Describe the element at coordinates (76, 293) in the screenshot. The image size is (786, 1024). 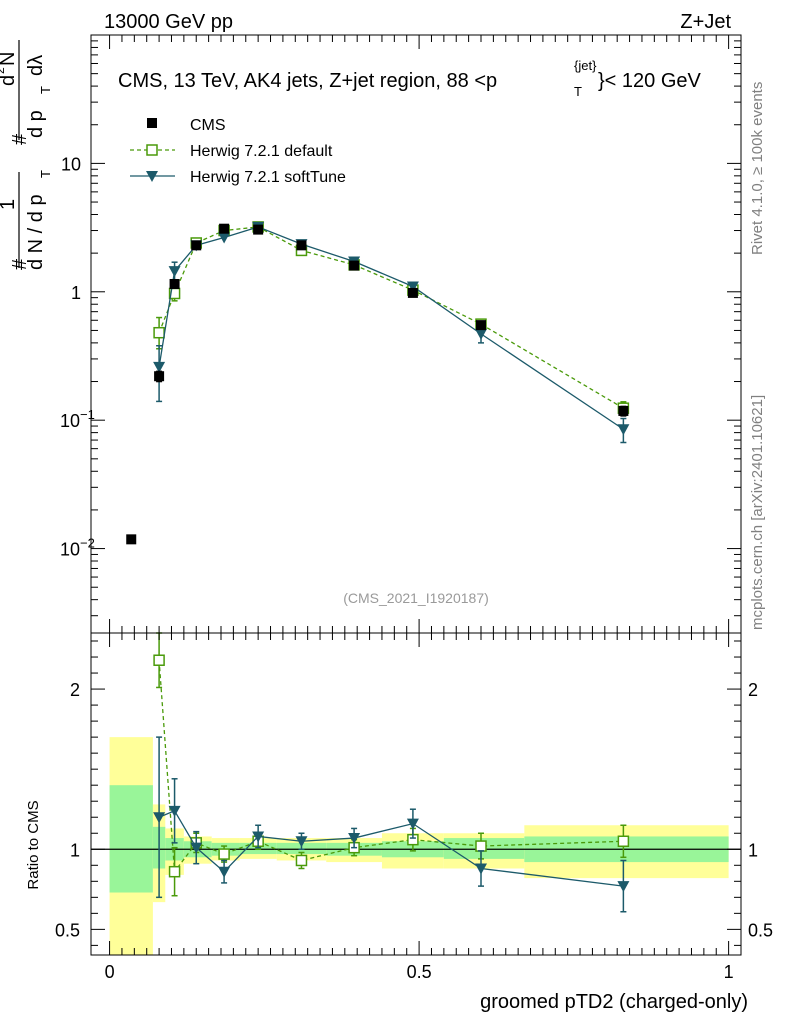
I see `y-tick-label-main: 1` at that location.